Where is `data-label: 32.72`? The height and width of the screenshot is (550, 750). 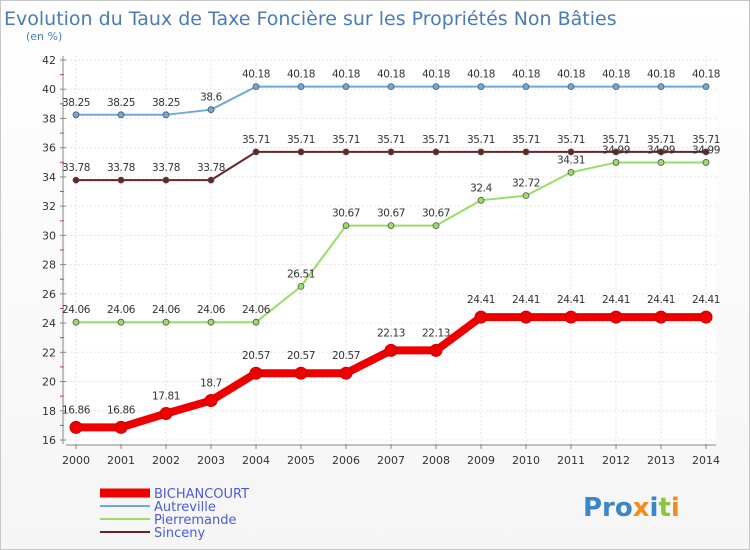
data-label: 32.72 is located at coordinates (526, 184).